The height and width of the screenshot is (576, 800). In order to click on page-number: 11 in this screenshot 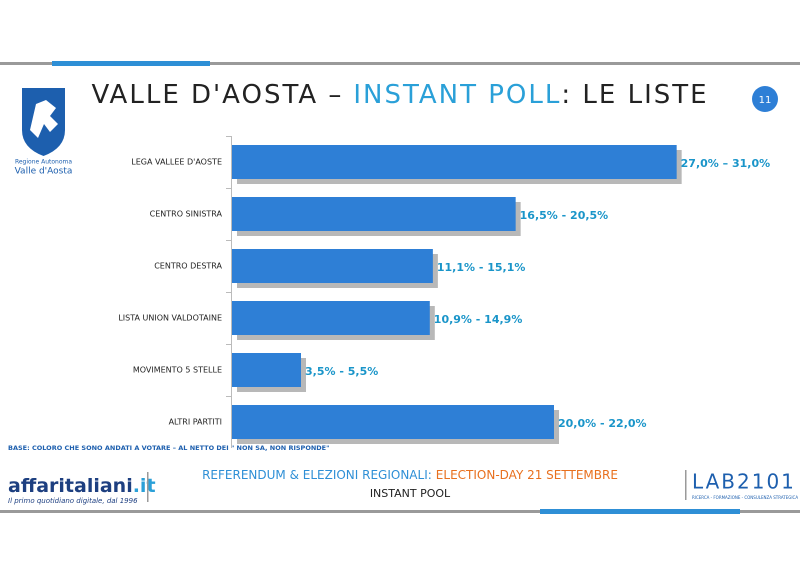, I will do `click(765, 100)`.